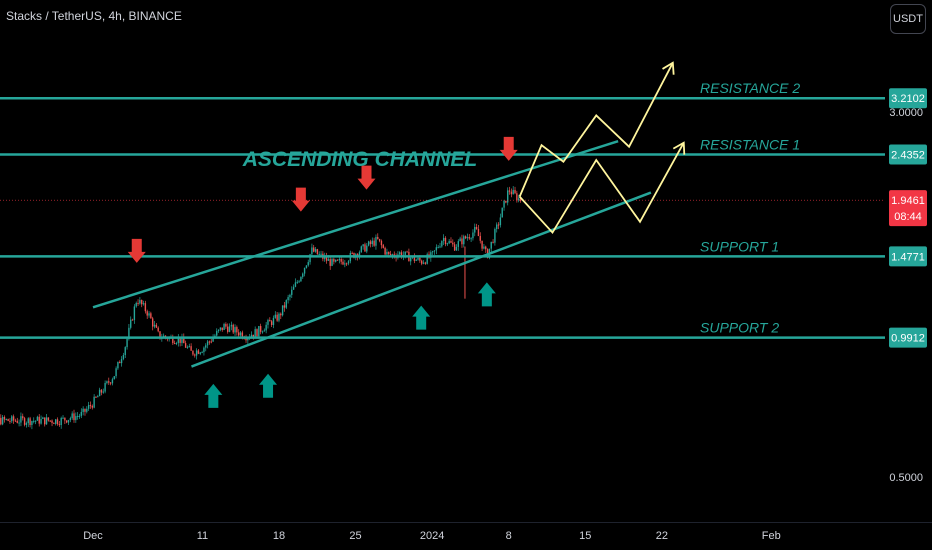  What do you see at coordinates (668, 68) in the screenshot?
I see `projection-arrowhead` at bounding box center [668, 68].